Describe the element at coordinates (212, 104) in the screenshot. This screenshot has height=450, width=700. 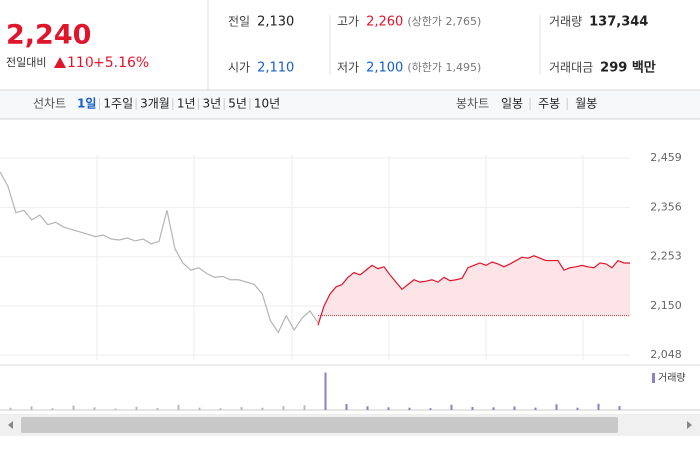
I see `period-tab: 3년` at that location.